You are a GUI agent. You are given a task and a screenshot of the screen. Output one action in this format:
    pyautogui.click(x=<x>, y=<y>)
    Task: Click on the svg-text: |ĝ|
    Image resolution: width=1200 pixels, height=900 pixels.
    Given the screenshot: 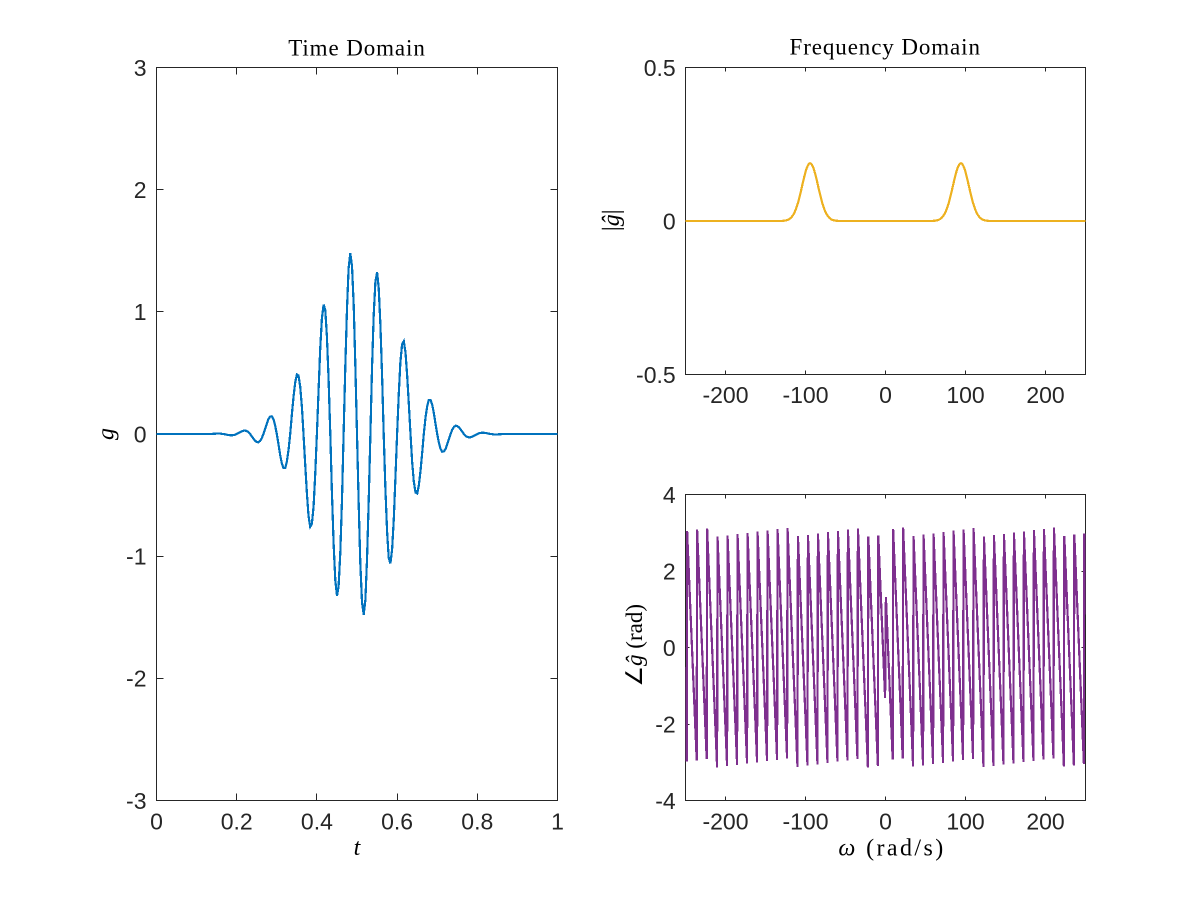 What is the action you would take?
    pyautogui.click(x=612, y=220)
    